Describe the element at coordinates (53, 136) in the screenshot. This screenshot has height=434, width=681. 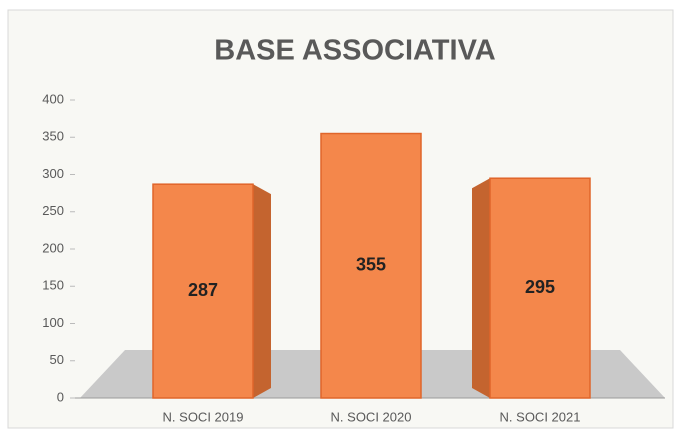
I see `y-tick-label: 350` at that location.